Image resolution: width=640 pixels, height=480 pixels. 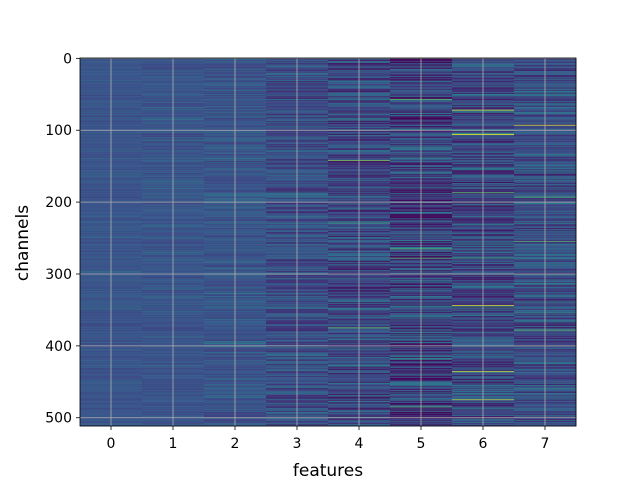 What do you see at coordinates (58, 347) in the screenshot?
I see `y-tick-label: 400` at bounding box center [58, 347].